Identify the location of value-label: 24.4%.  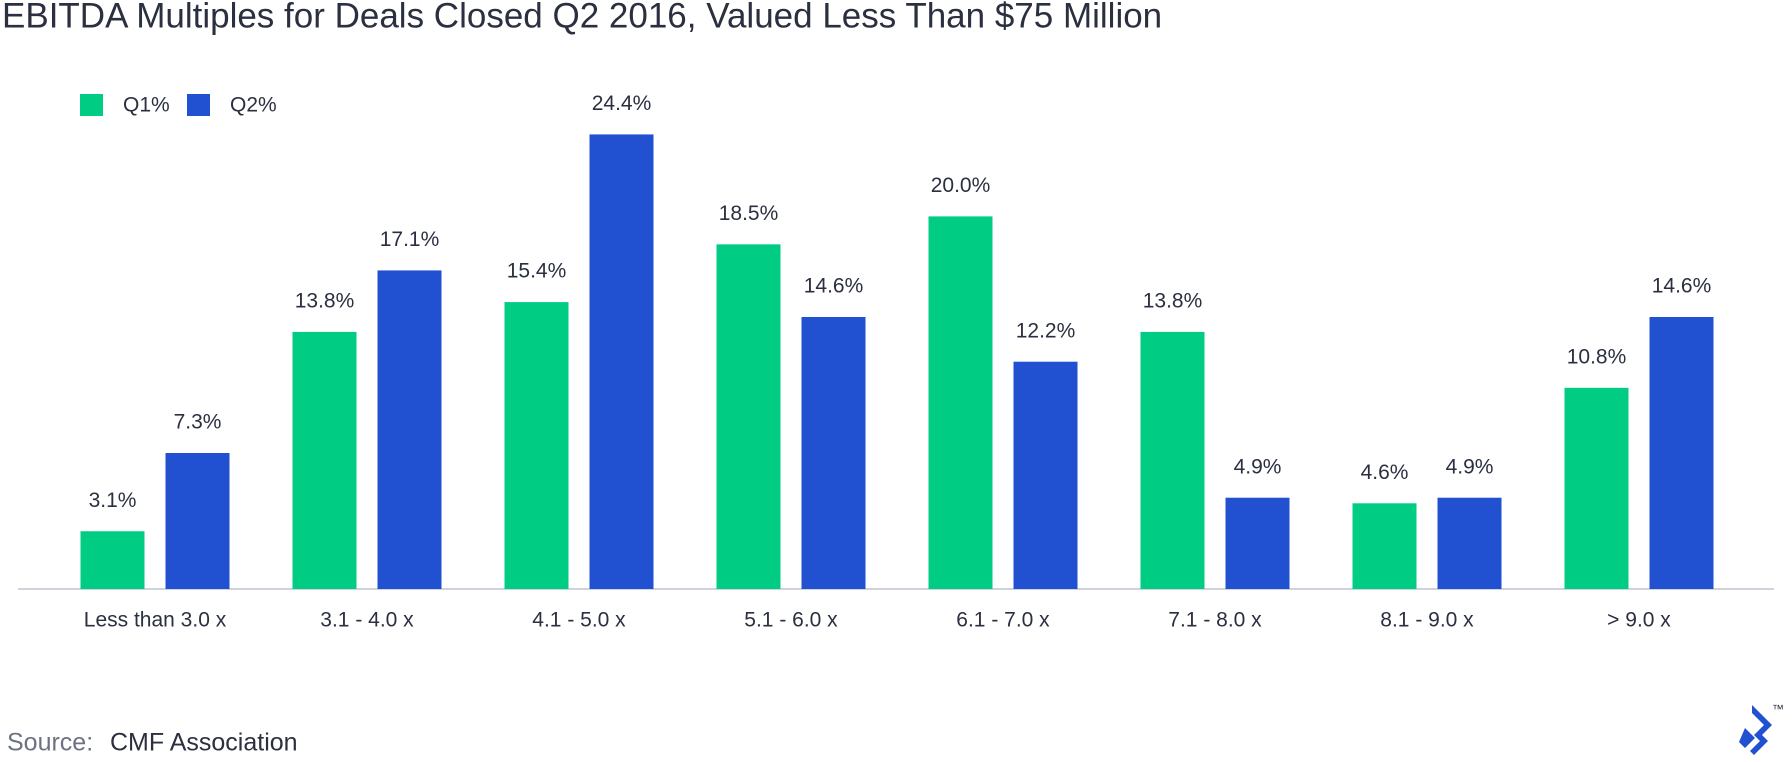
(622, 103).